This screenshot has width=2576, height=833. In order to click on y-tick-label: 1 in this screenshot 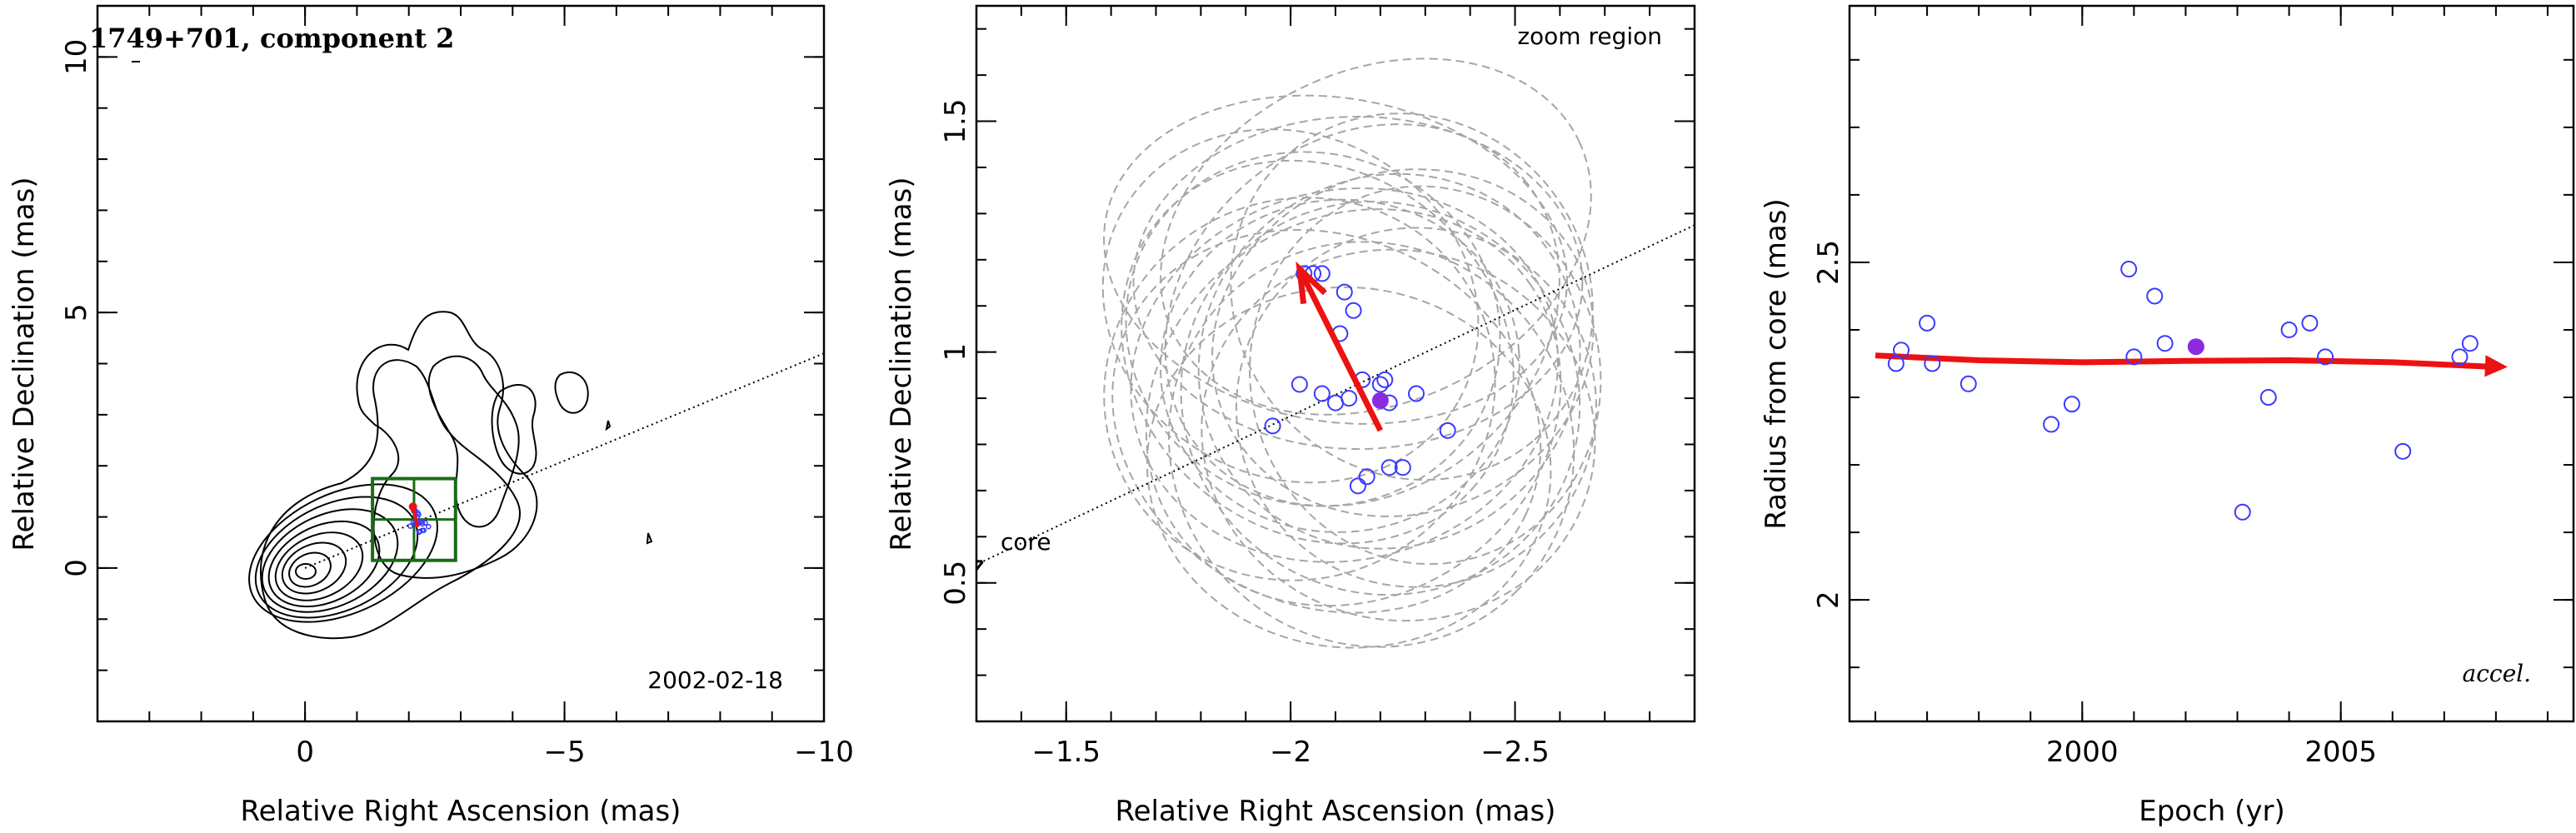, I will do `click(955, 352)`.